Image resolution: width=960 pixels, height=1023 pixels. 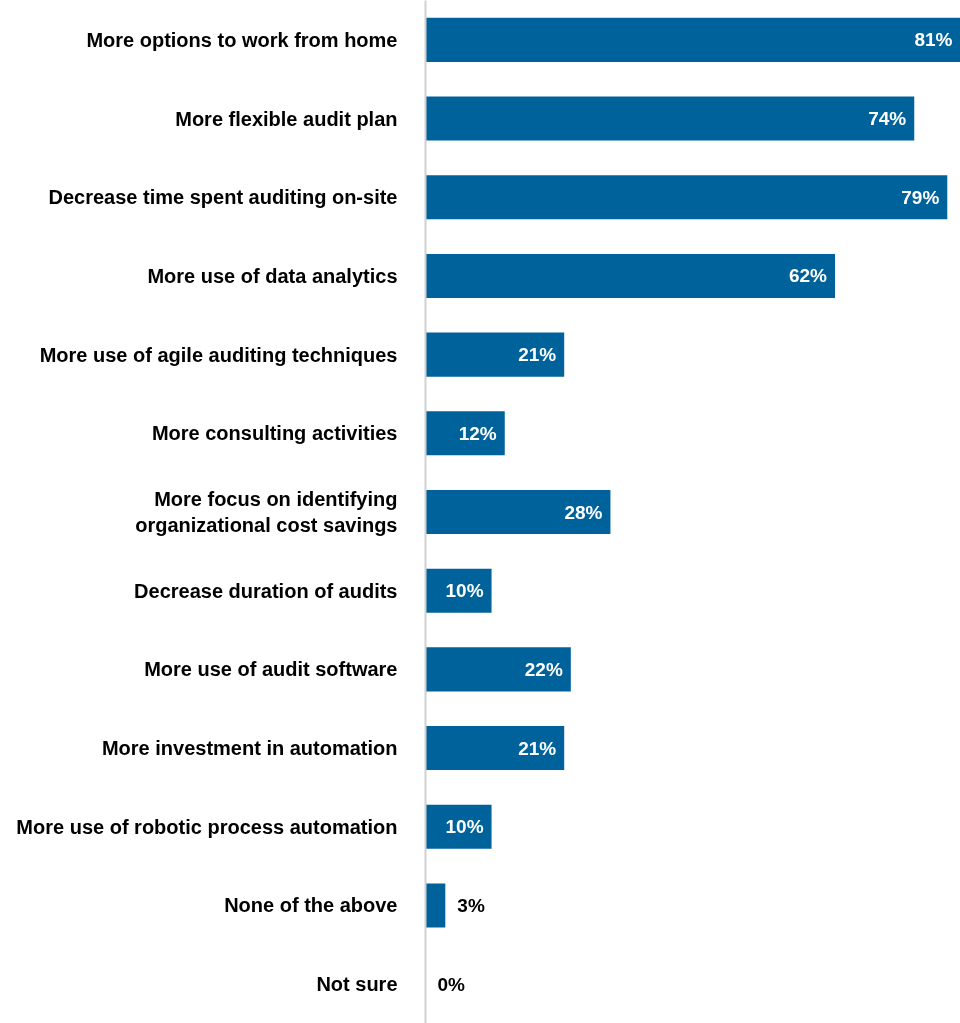 I want to click on y-tick-label: Not sure, so click(x=357, y=984).